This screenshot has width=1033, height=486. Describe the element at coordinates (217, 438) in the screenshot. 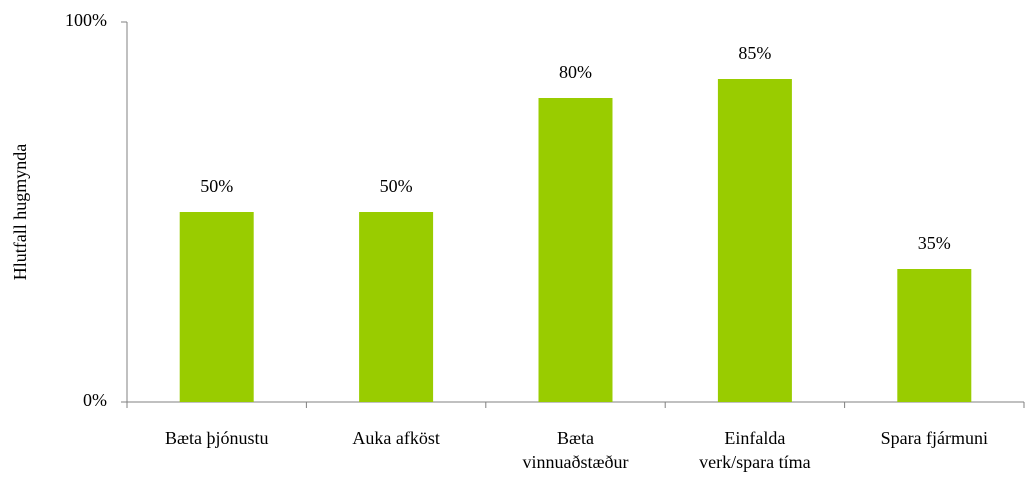

I see `x-tick-label: Bæta þjónustu` at that location.